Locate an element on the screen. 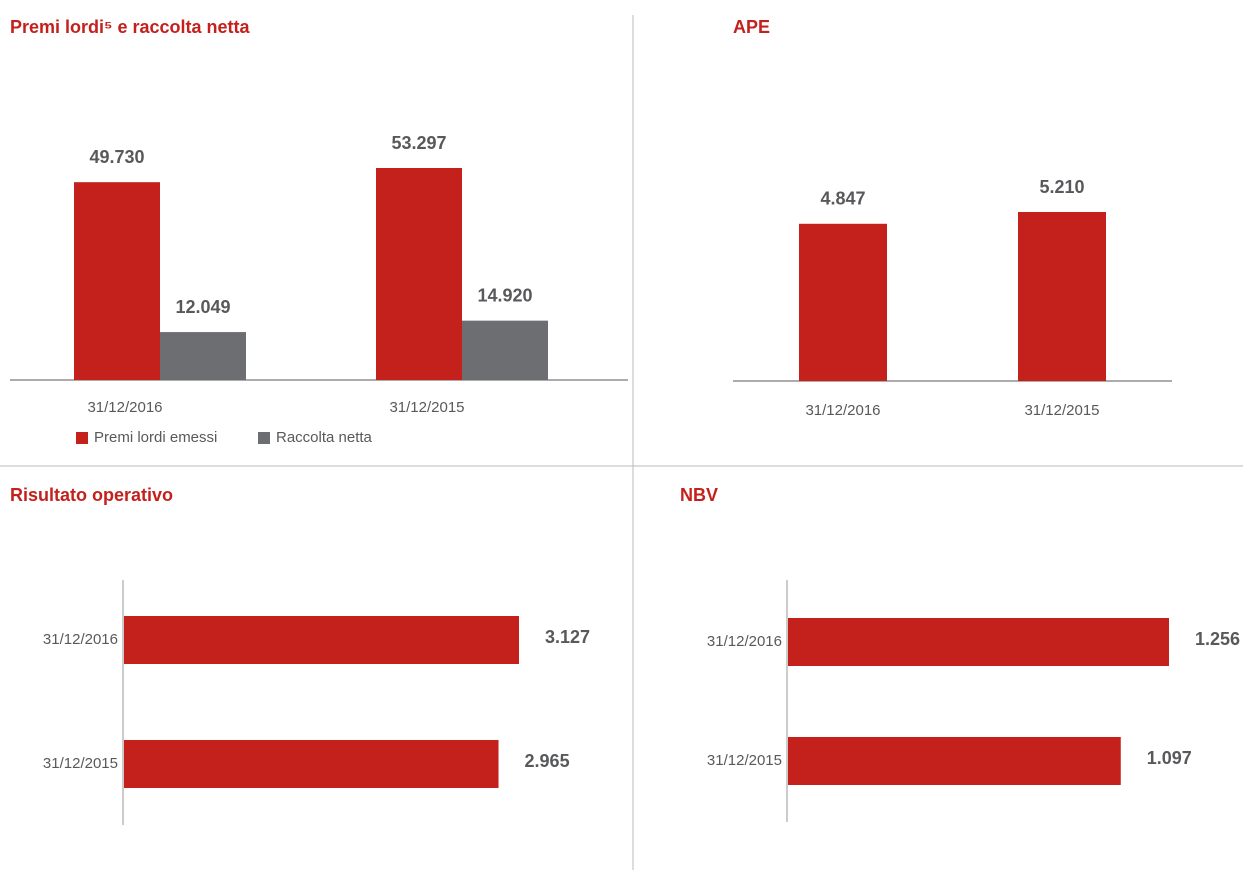 This screenshot has width=1243, height=888. value-label: 49.730 is located at coordinates (116, 157).